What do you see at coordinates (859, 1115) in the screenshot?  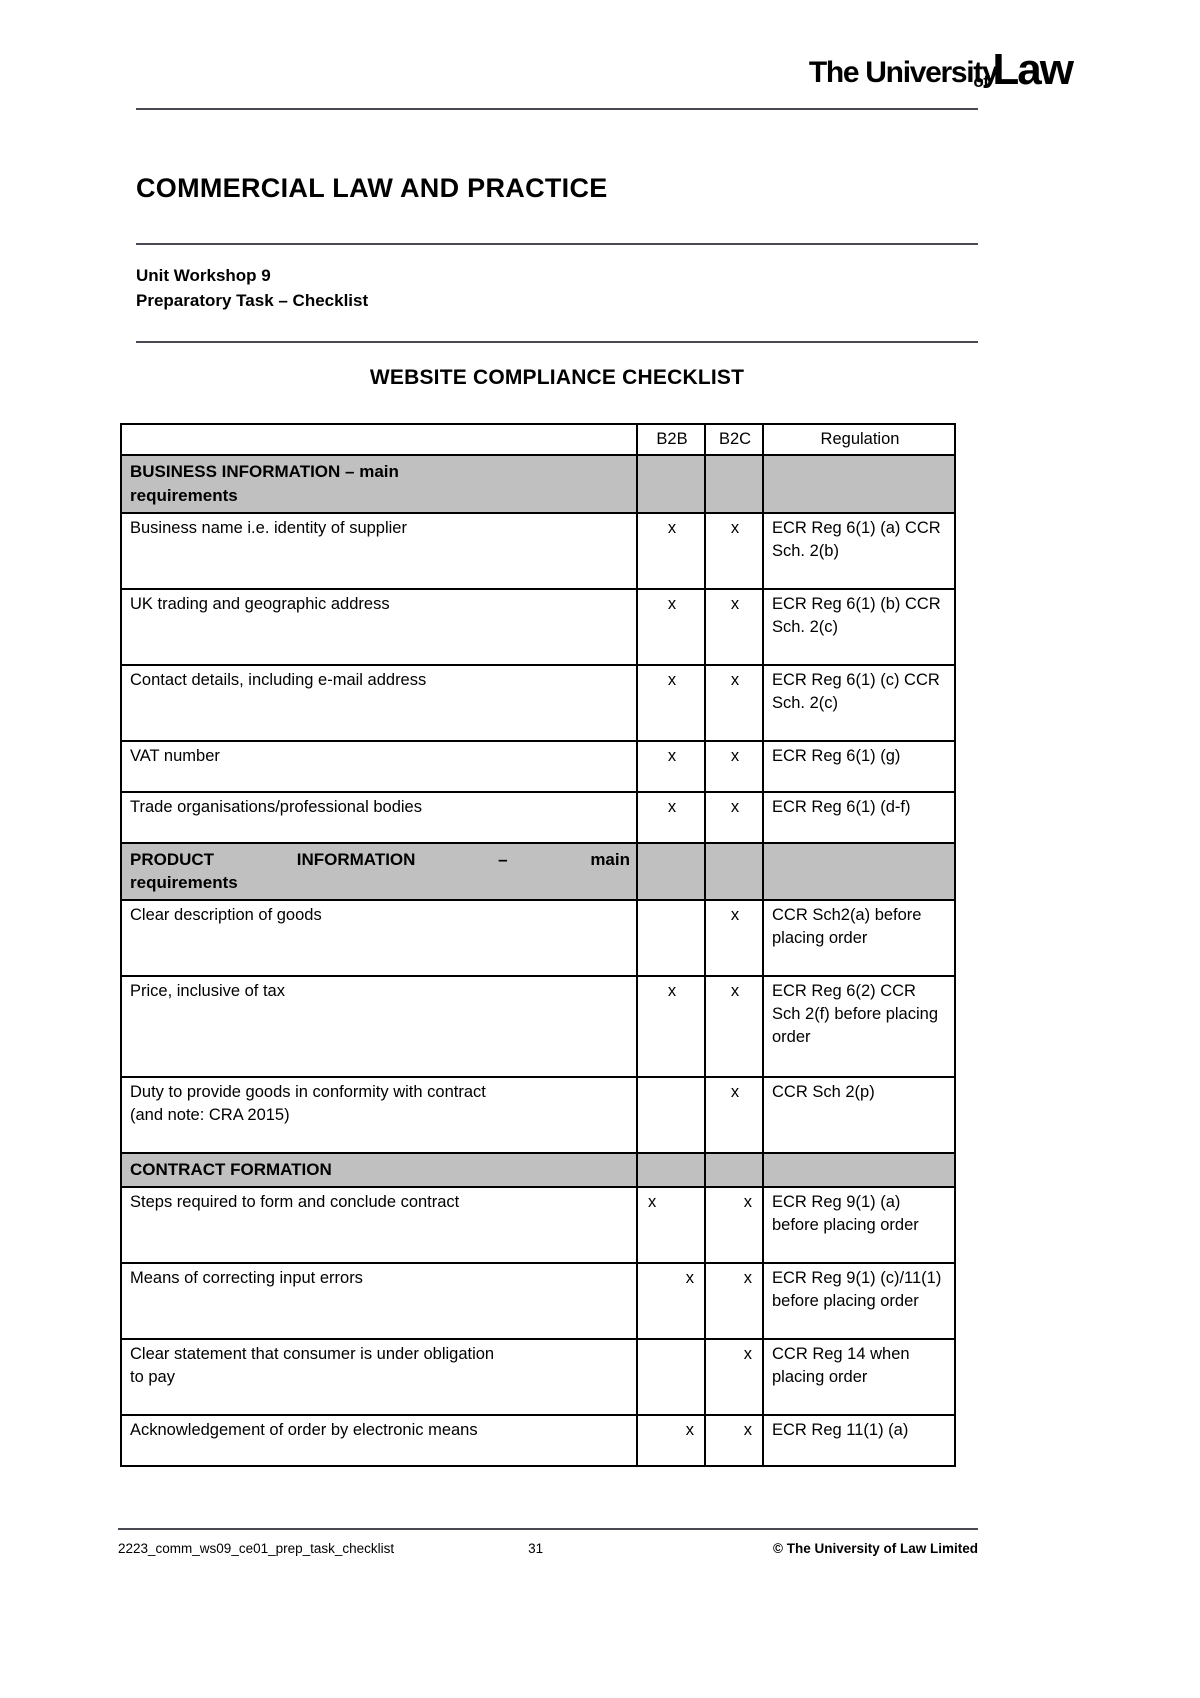 I see `regulation-reference: CCR Sch 2(p)` at bounding box center [859, 1115].